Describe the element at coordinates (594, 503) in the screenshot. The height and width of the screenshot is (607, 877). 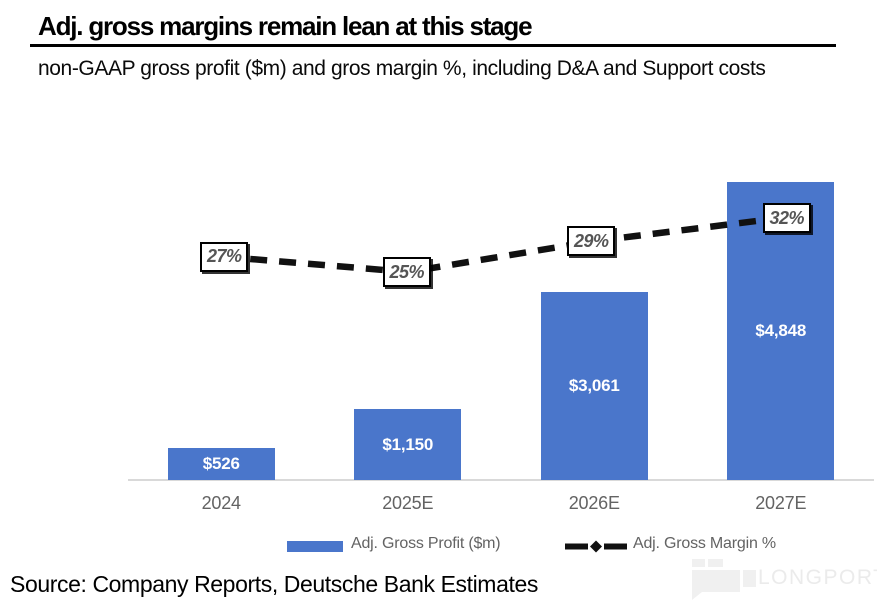
I see `x-tick-2026E: 2026E` at that location.